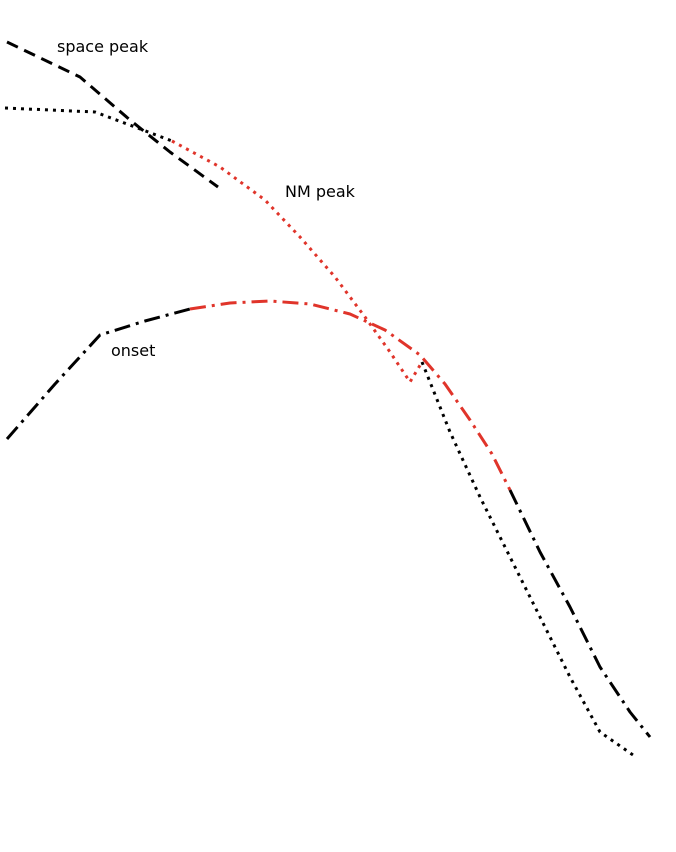  What do you see at coordinates (103, 46) in the screenshot?
I see `annotation-space-peak: space peak` at bounding box center [103, 46].